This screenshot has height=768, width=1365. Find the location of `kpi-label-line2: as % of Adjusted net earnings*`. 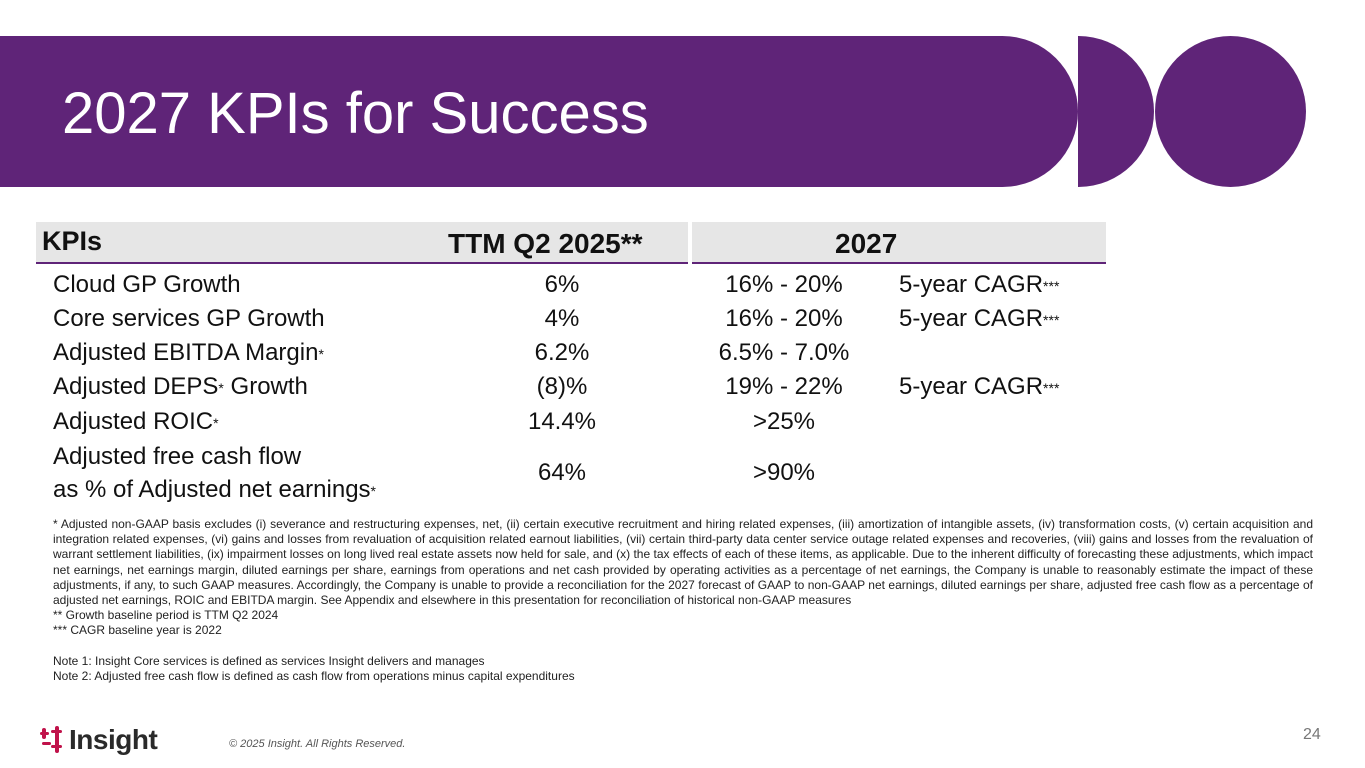

kpi-label-line2: as % of Adjusted net earnings* is located at coordinates (214, 489).